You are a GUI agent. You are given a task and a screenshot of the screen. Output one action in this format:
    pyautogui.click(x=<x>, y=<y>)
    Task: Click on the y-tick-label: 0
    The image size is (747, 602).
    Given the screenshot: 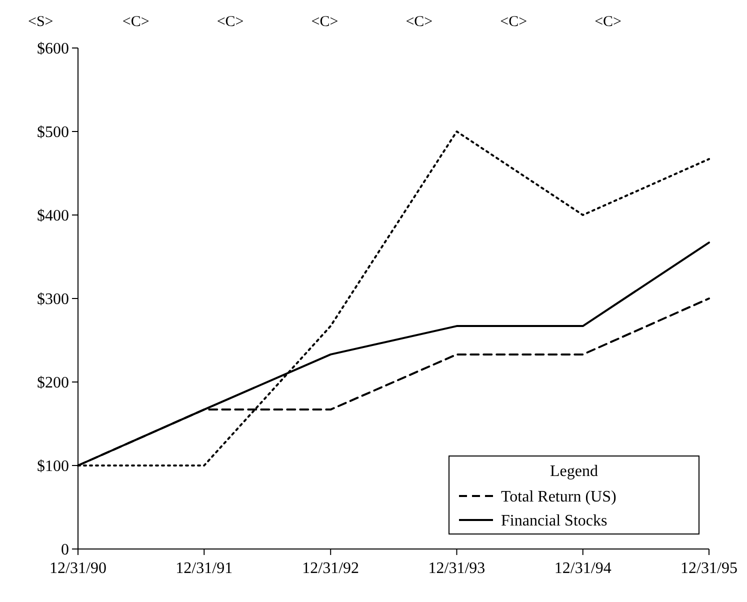 What is the action you would take?
    pyautogui.click(x=65, y=550)
    